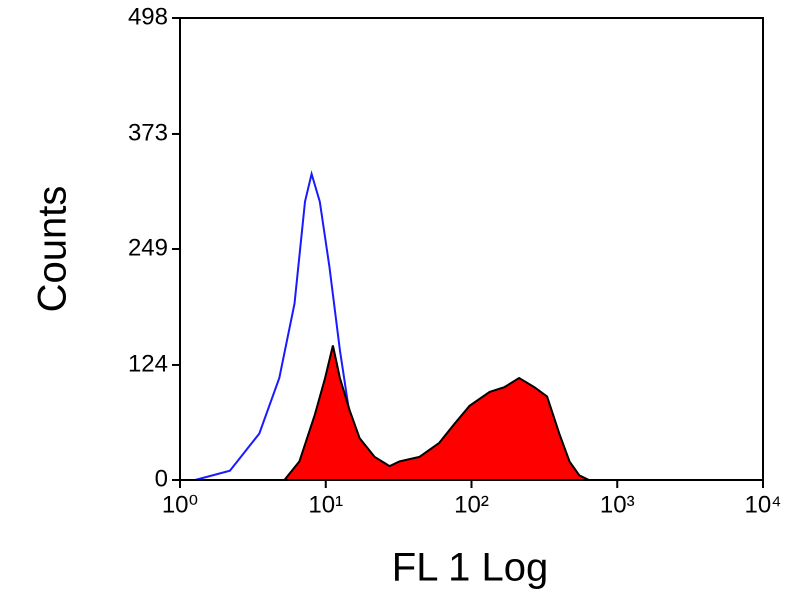 The width and height of the screenshot is (800, 600). I want to click on histogram-area, so click(436, 413).